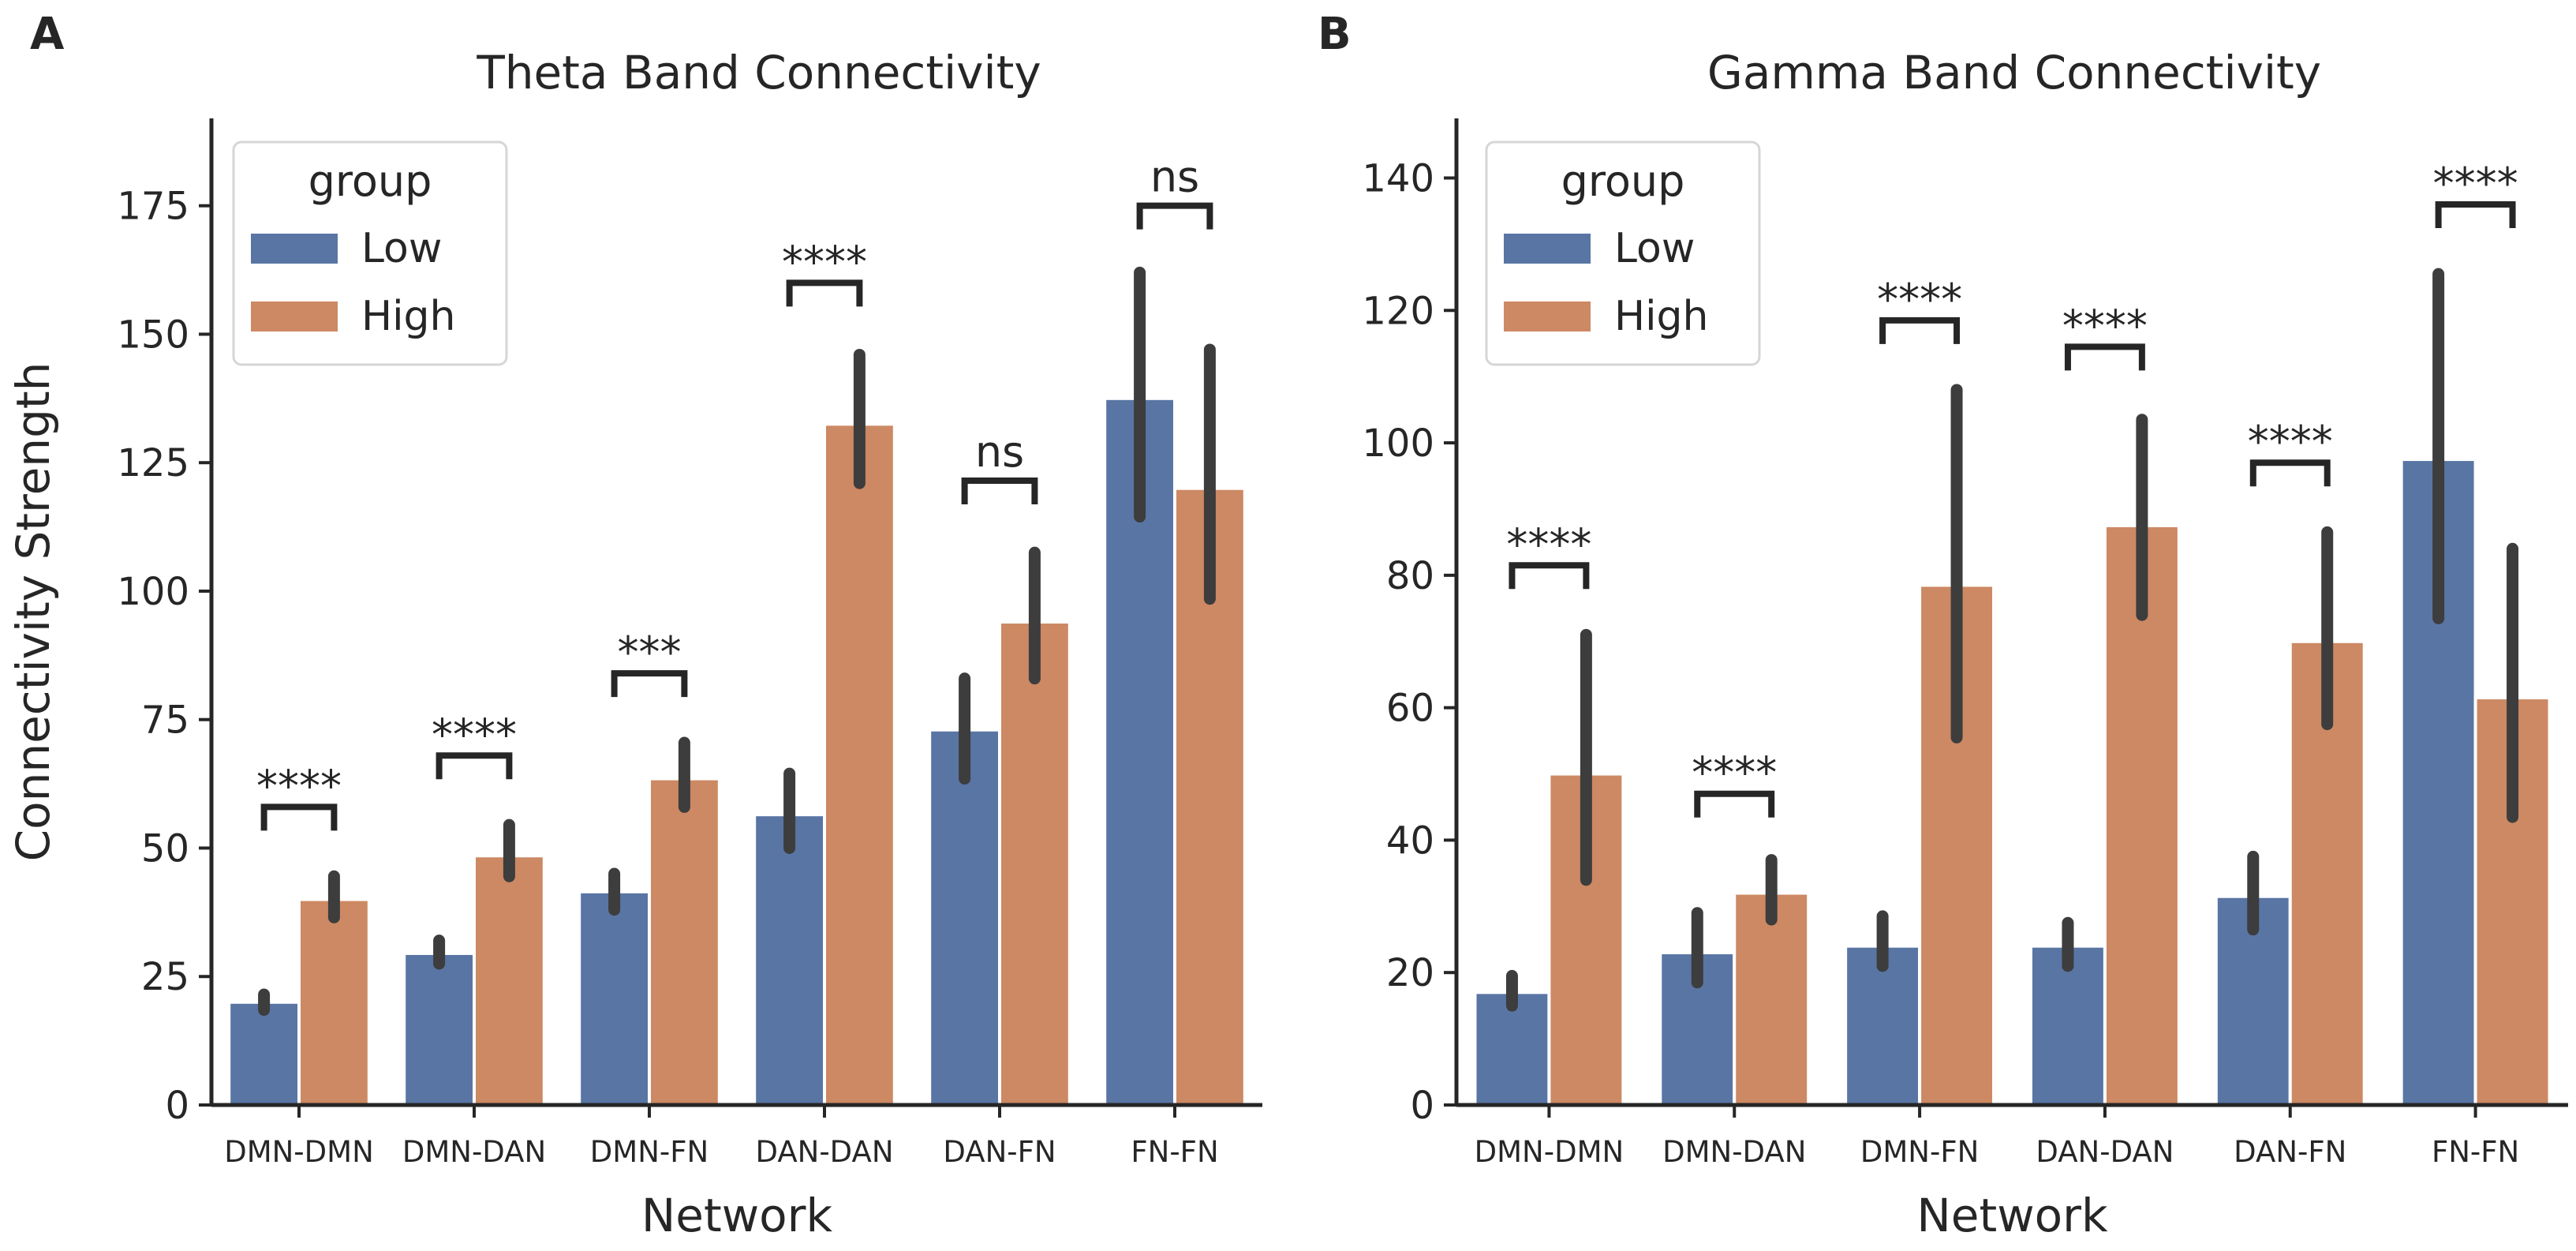 This screenshot has height=1251, width=2576. Describe the element at coordinates (1410, 973) in the screenshot. I see `y-tick-label: 20` at that location.